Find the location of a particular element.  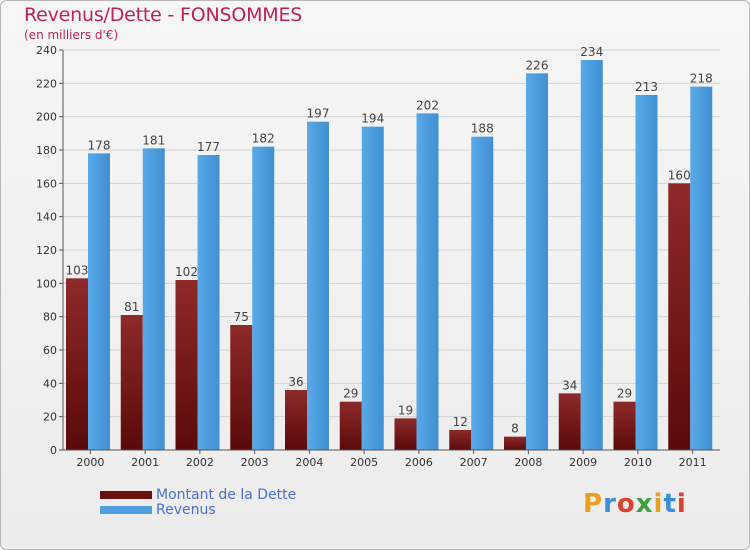

y-tick-label-140: 140 is located at coordinates (46, 217).